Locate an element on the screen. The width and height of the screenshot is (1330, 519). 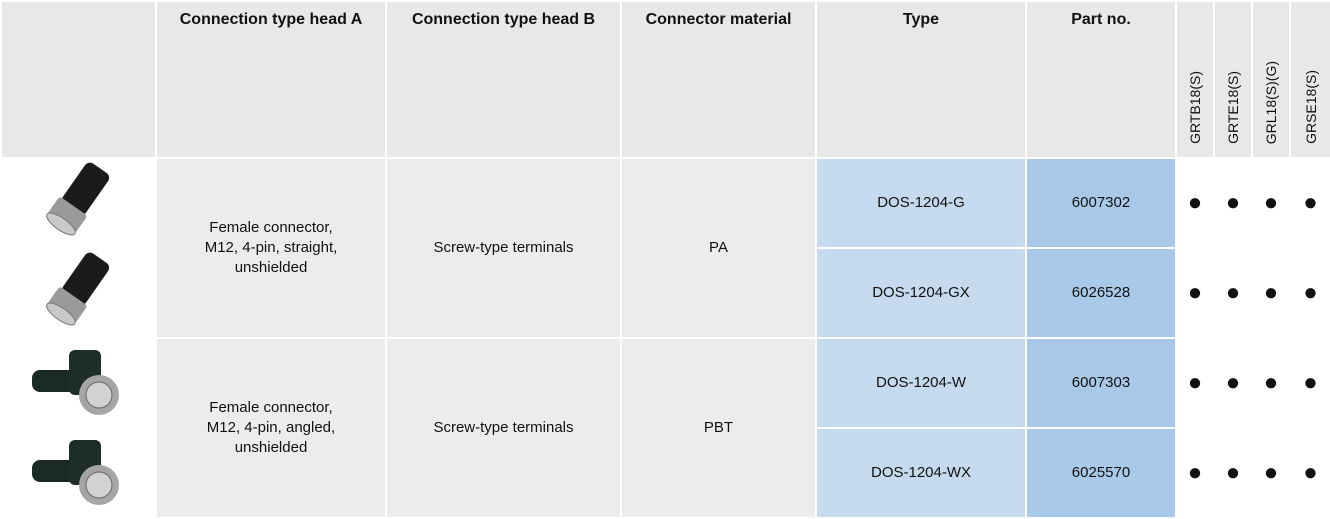
header-cell is located at coordinates (78, 79).